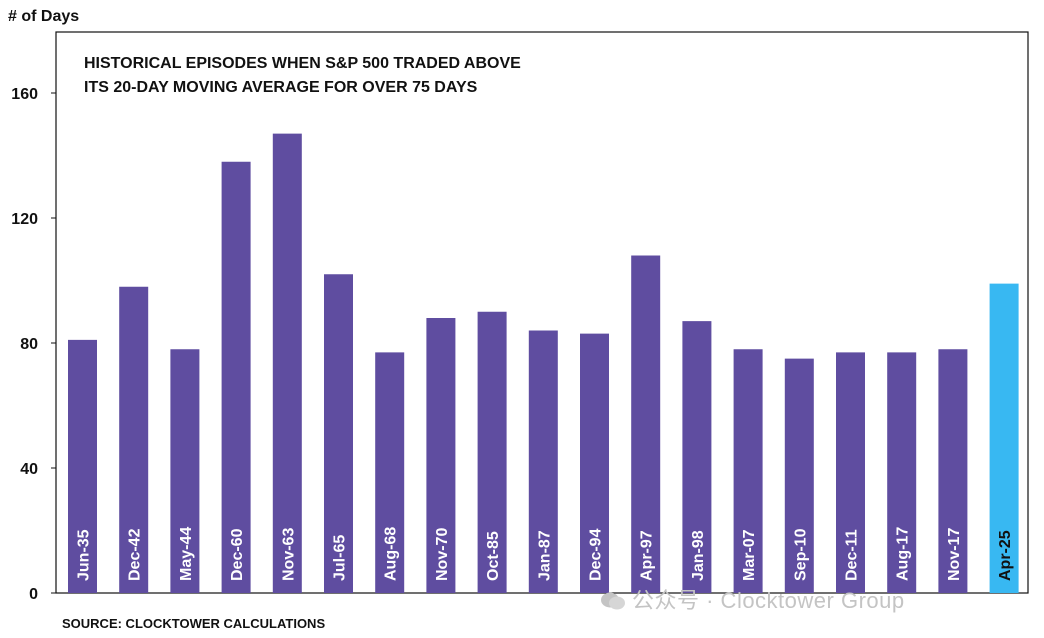 The image size is (1044, 638). What do you see at coordinates (24, 219) in the screenshot?
I see `y-tick-label: 120` at bounding box center [24, 219].